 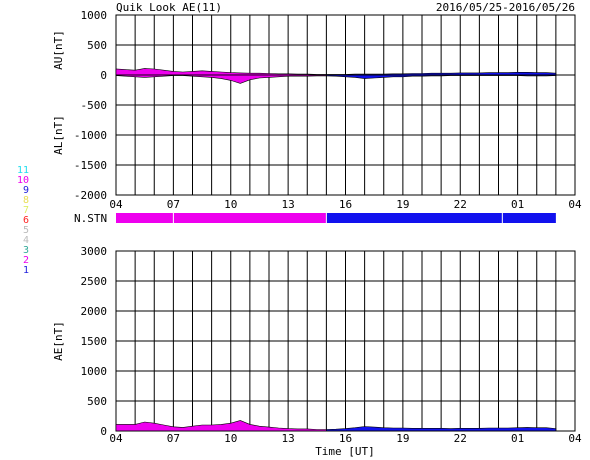 I want to click on legend-station-10: 10, so click(x=23, y=180).